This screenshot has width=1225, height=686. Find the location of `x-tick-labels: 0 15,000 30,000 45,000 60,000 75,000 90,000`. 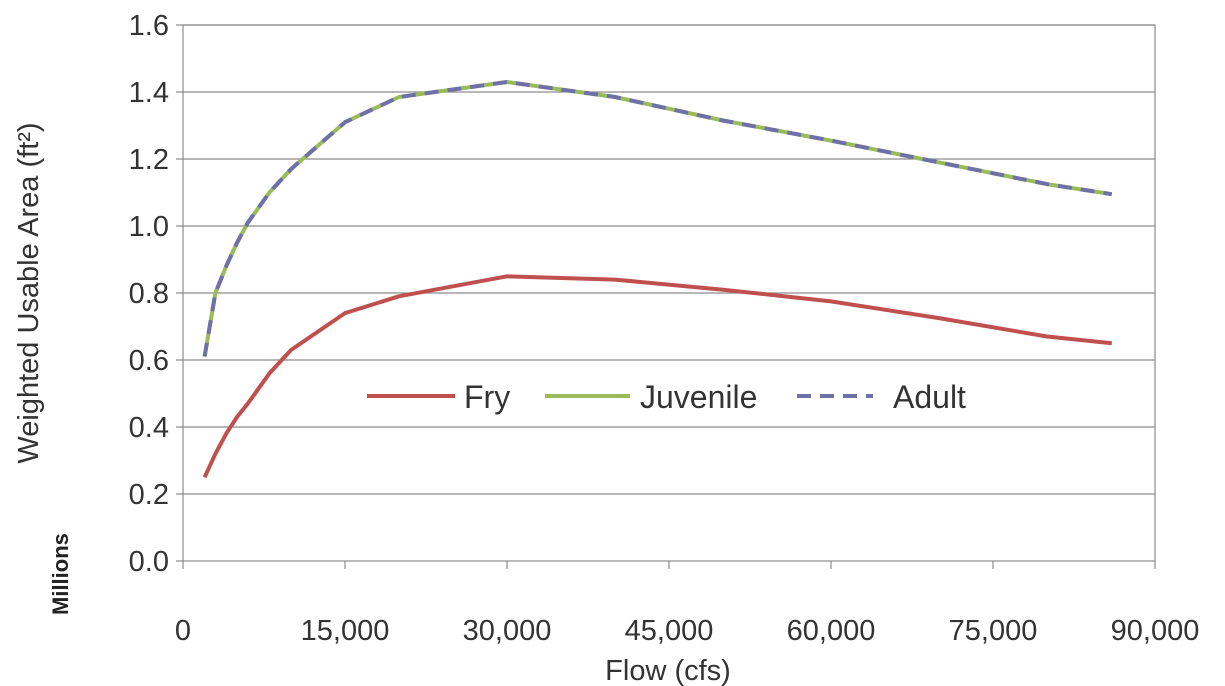

x-tick-labels: 0 15,000 30,000 45,000 60,000 75,000 90,000 is located at coordinates (687, 631).